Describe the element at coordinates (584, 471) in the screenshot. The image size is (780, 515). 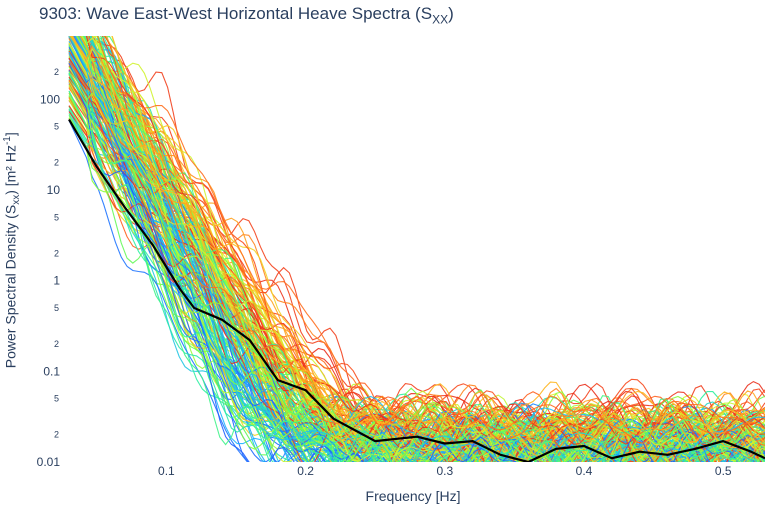
I see `x-tick-label: 0.4` at that location.